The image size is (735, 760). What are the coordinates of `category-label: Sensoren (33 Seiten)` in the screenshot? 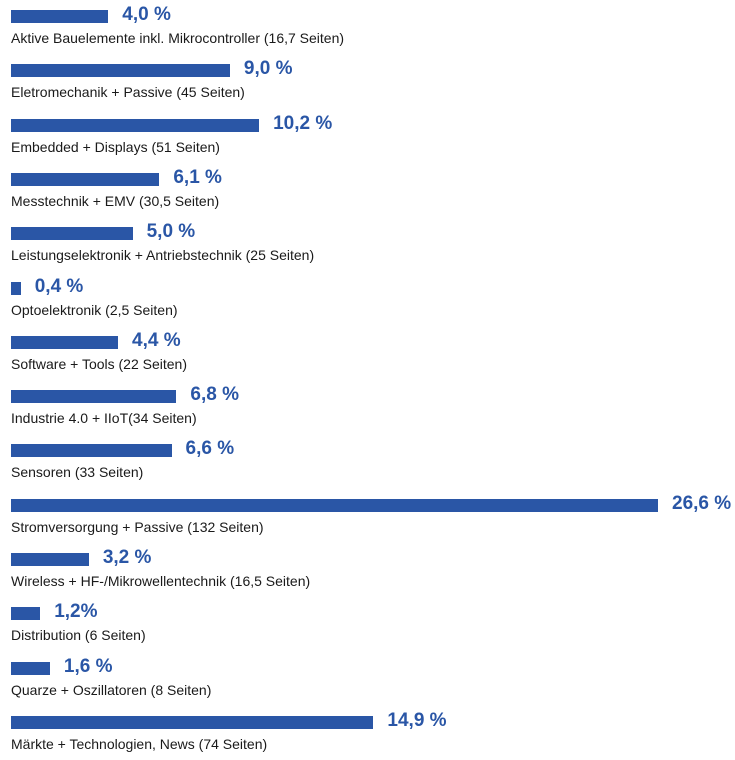 It's located at (77, 472).